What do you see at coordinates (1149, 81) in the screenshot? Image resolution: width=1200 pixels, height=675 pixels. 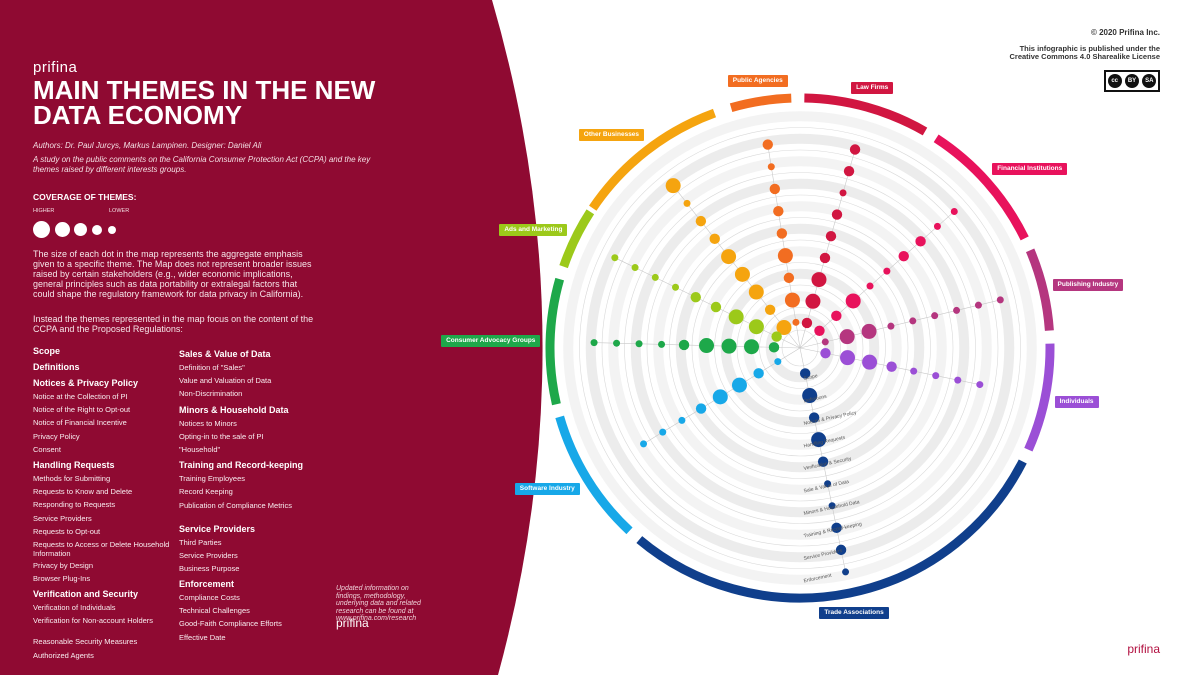 I see `sa-icon: SA` at bounding box center [1149, 81].